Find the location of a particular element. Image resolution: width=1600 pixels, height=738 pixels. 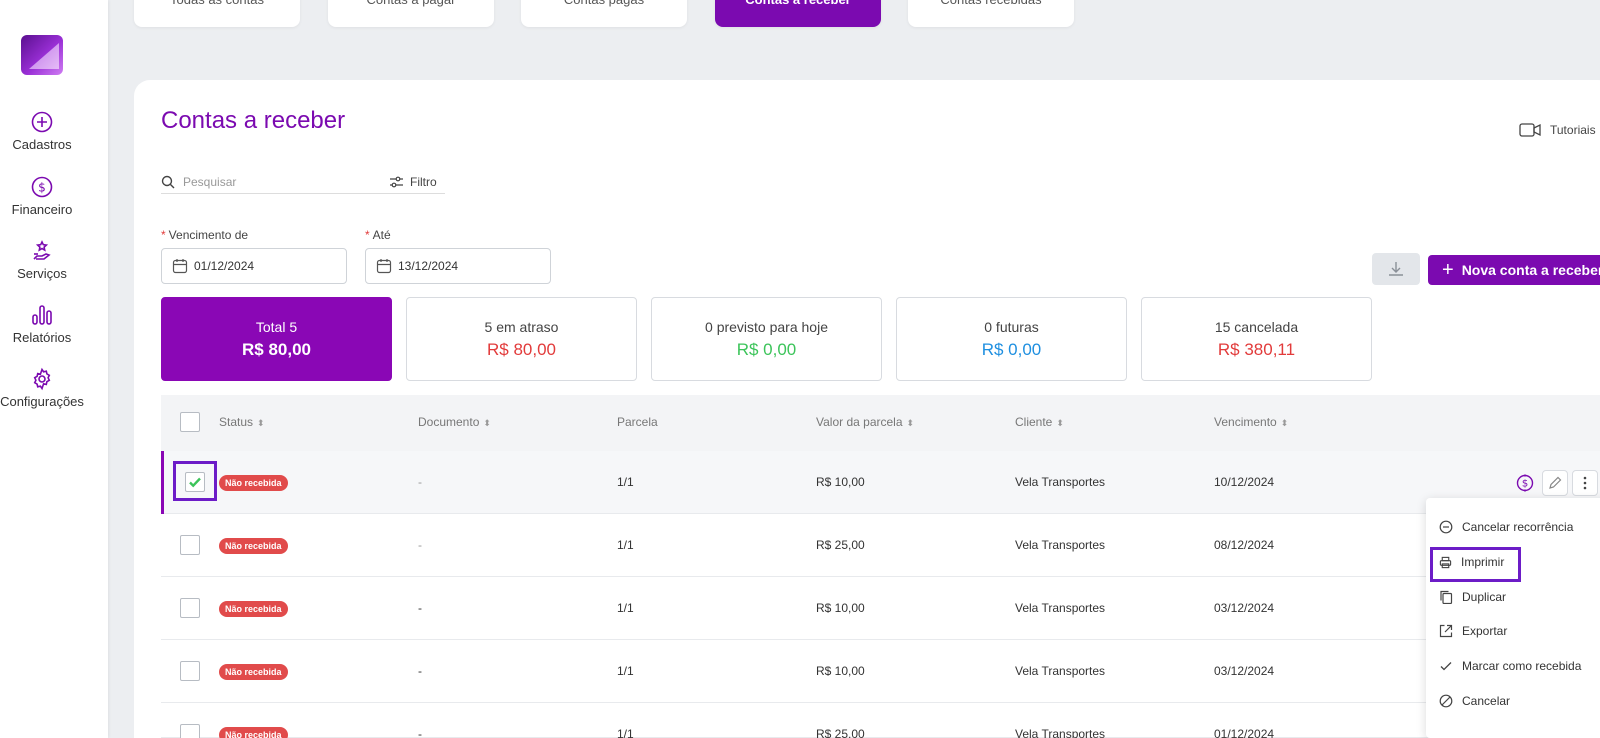

row-checkbox-checked is located at coordinates (195, 482).